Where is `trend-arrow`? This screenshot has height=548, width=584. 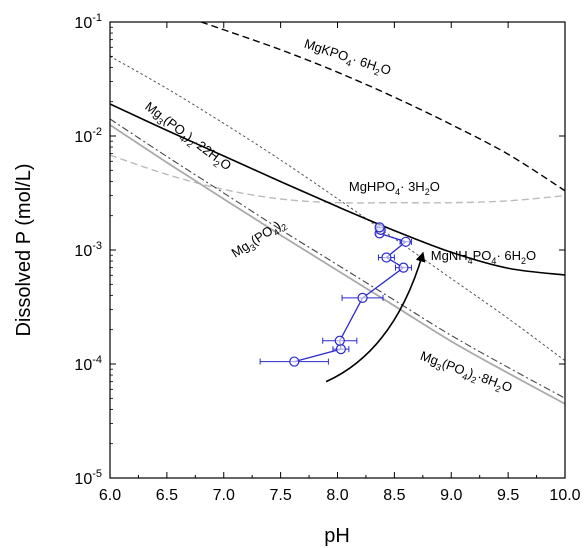
trend-arrow is located at coordinates (375, 317).